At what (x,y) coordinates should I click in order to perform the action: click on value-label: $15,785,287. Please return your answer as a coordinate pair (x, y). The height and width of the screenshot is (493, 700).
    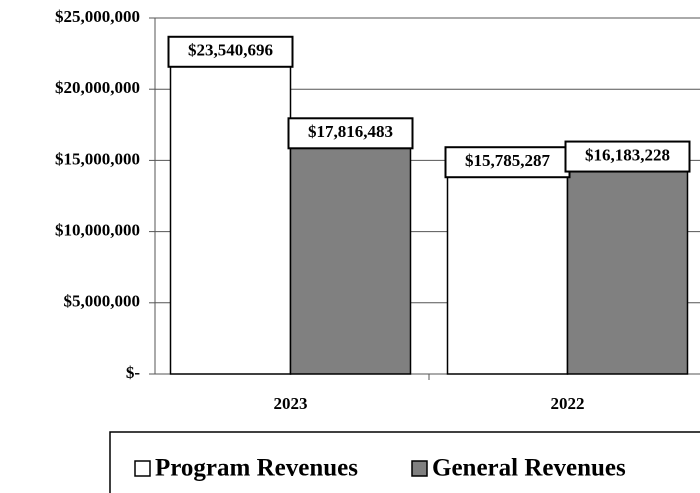
    Looking at the image, I should click on (508, 160).